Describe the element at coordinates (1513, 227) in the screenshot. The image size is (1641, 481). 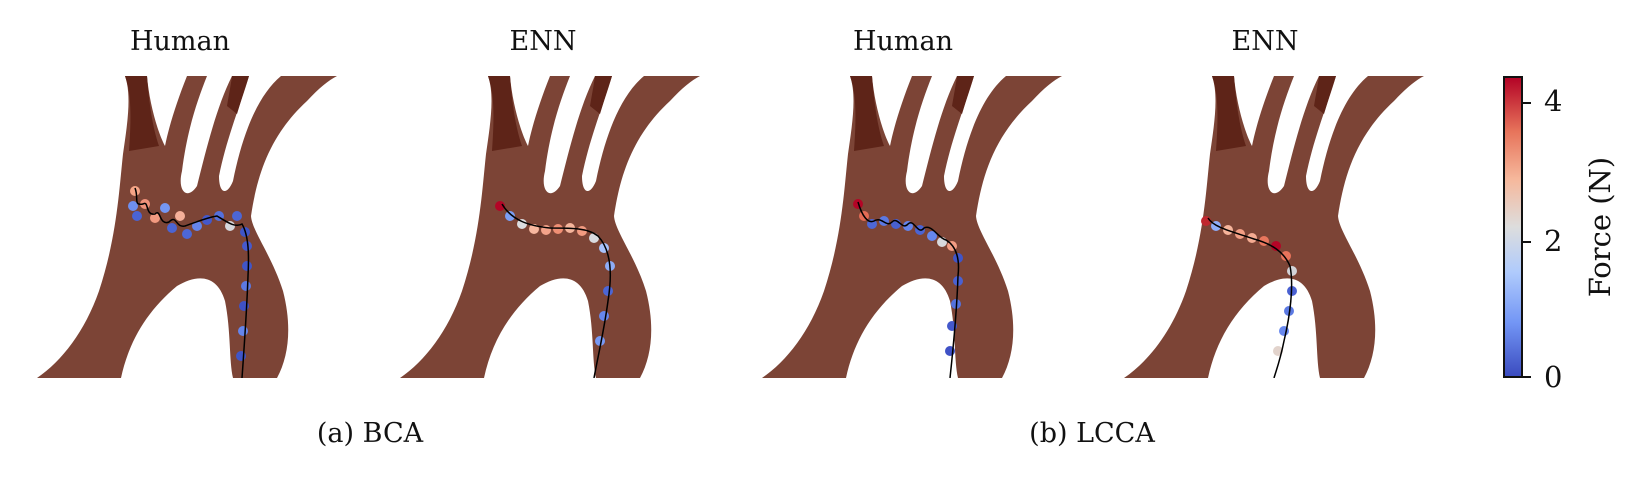
I see `force-colorbar` at that location.